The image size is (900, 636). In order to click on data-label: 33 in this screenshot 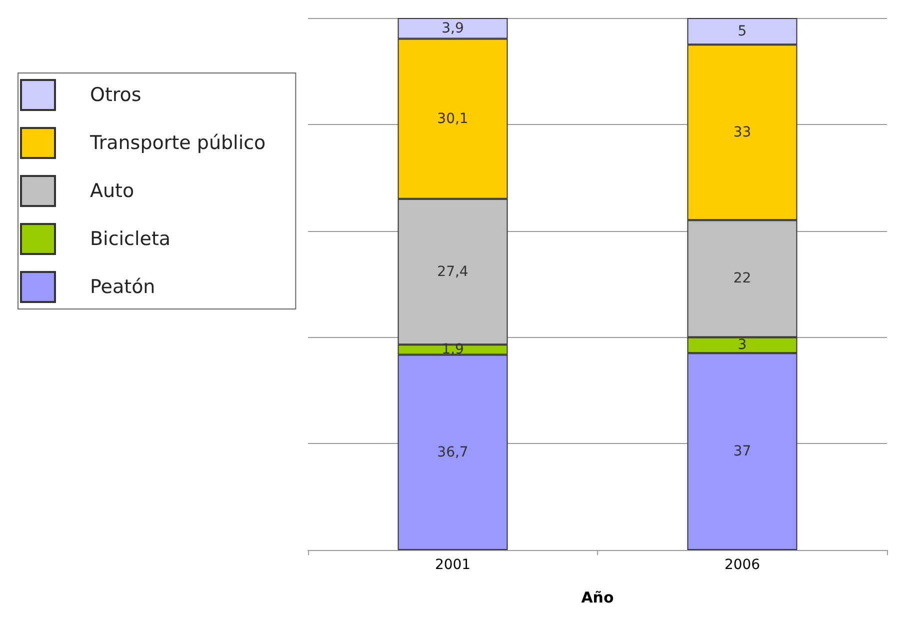, I will do `click(742, 132)`.